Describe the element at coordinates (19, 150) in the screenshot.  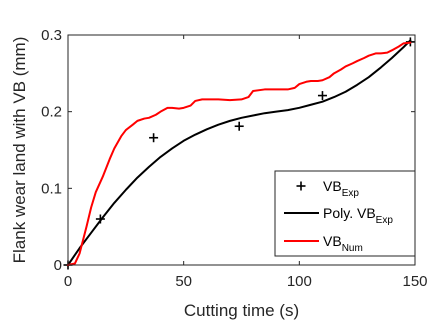
I see `y-axis-label: Flank wear land with VB (mm)` at that location.